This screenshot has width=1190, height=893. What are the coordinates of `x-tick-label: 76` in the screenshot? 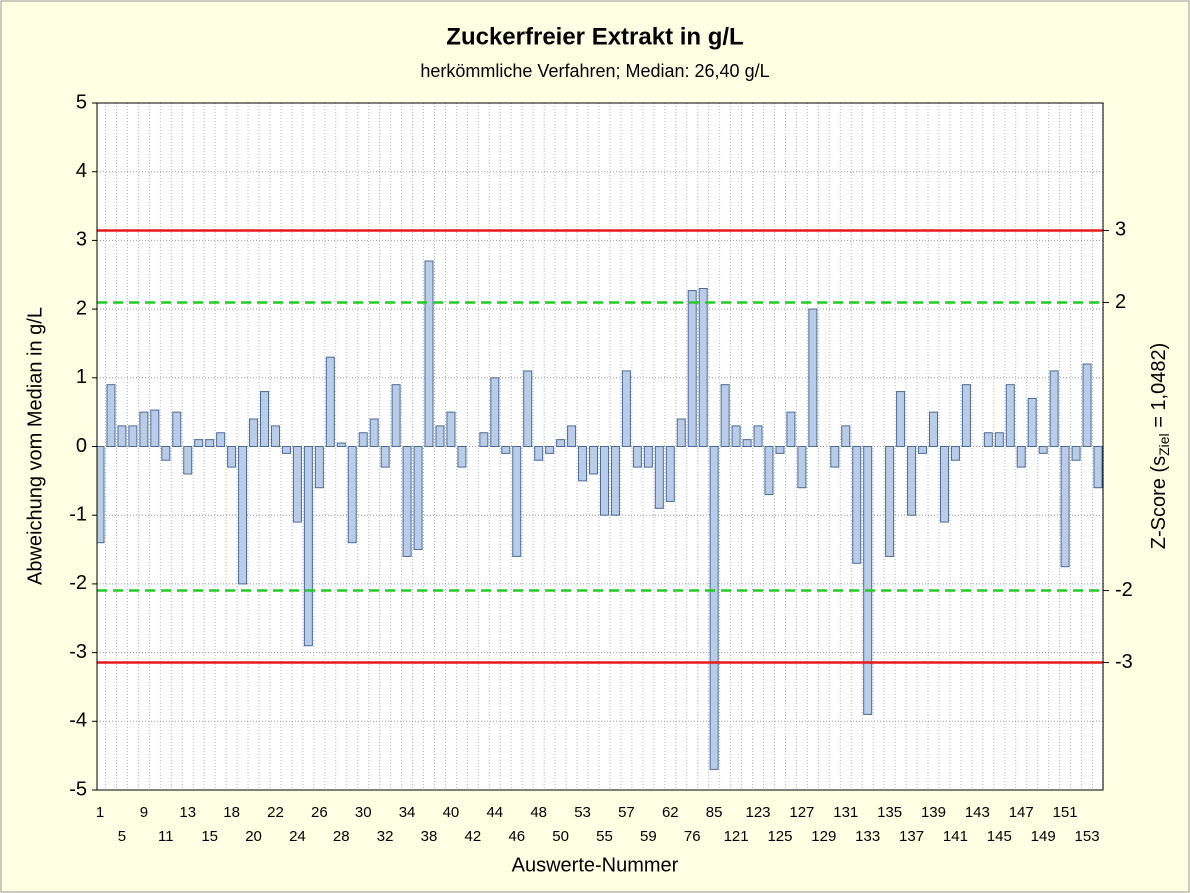 It's located at (692, 836).